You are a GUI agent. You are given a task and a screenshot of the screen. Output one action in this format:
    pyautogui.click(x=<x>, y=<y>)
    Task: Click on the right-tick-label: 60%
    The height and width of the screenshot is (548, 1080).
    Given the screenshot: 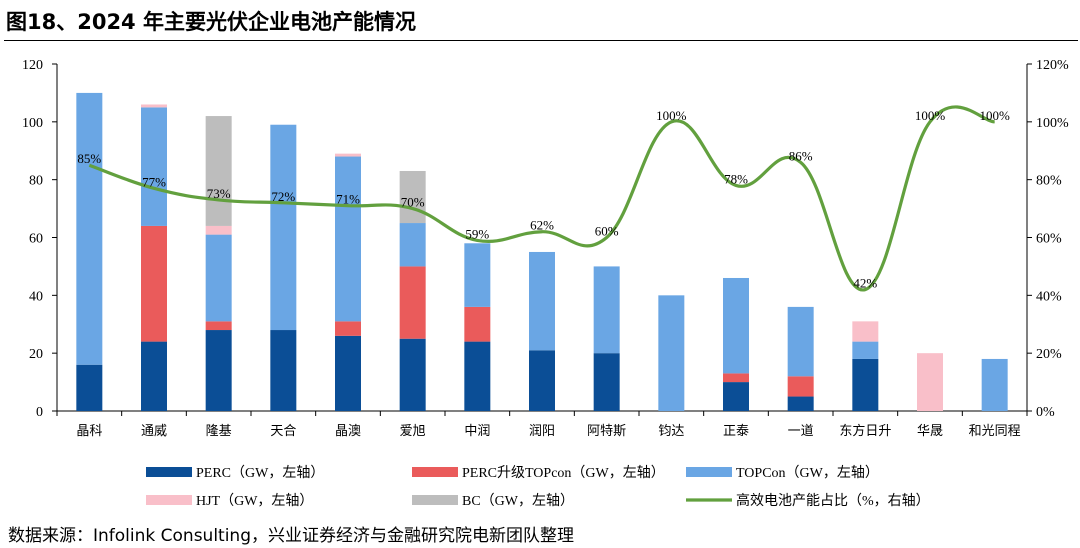 What is the action you would take?
    pyautogui.click(x=1049, y=239)
    